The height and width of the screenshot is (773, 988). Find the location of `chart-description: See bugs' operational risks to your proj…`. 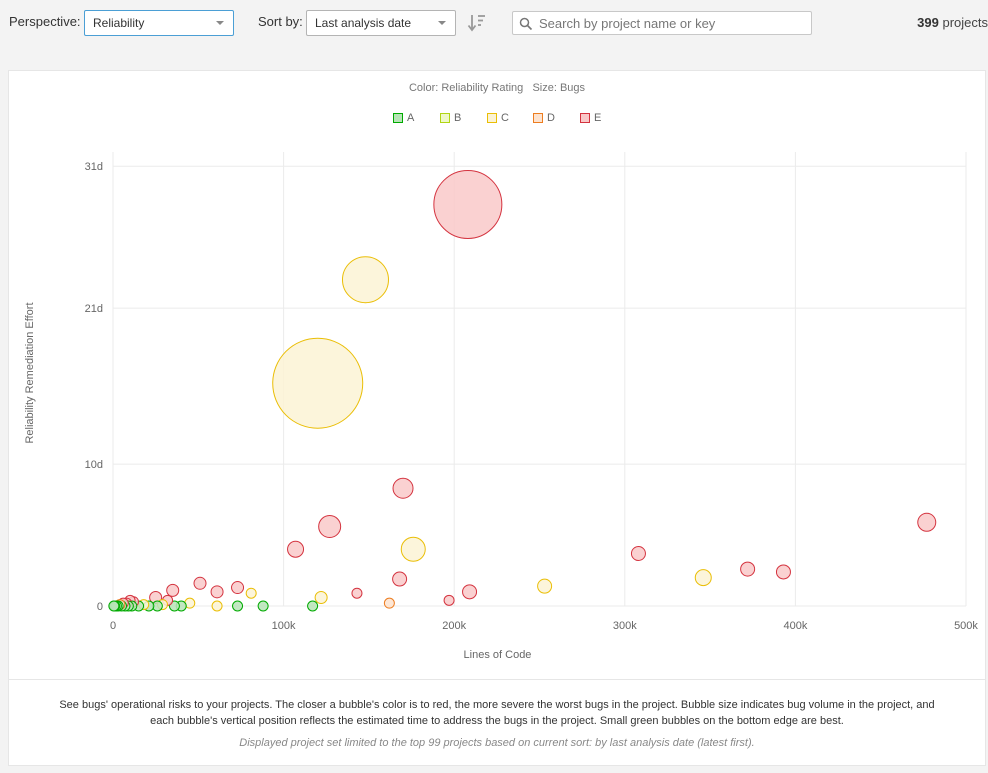

chart-description: See bugs' operational risks to your proj… is located at coordinates (497, 713).